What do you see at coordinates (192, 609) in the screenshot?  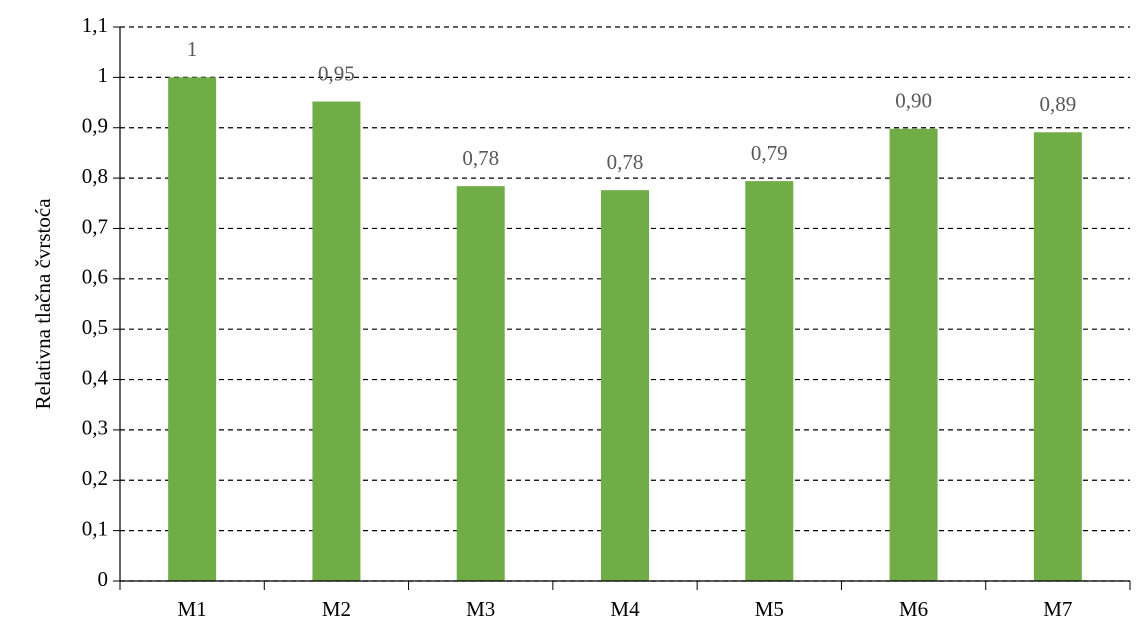 I see `x-tick-label: M1` at bounding box center [192, 609].